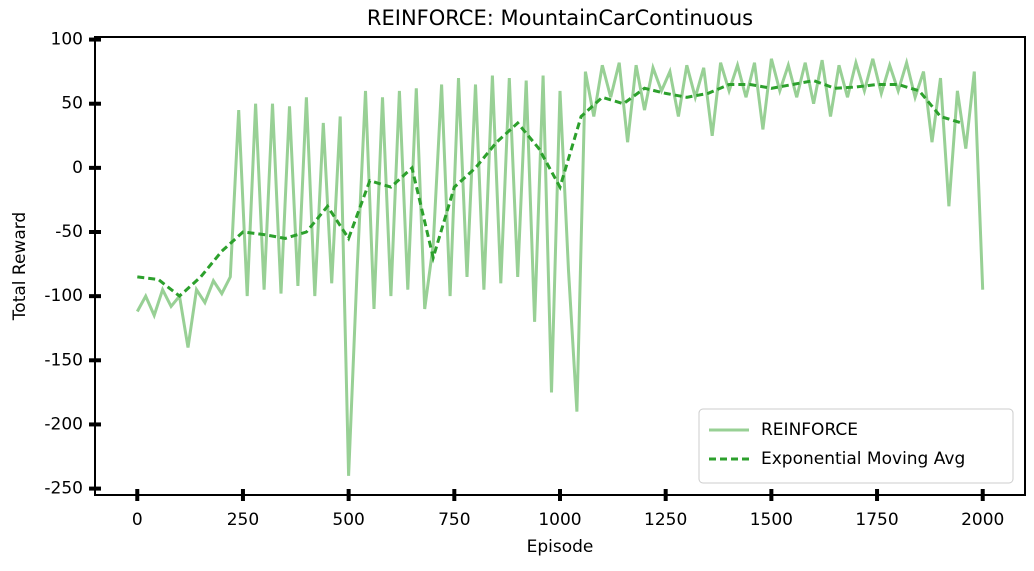  What do you see at coordinates (67, 40) in the screenshot?
I see `y-tick-label: 100` at bounding box center [67, 40].